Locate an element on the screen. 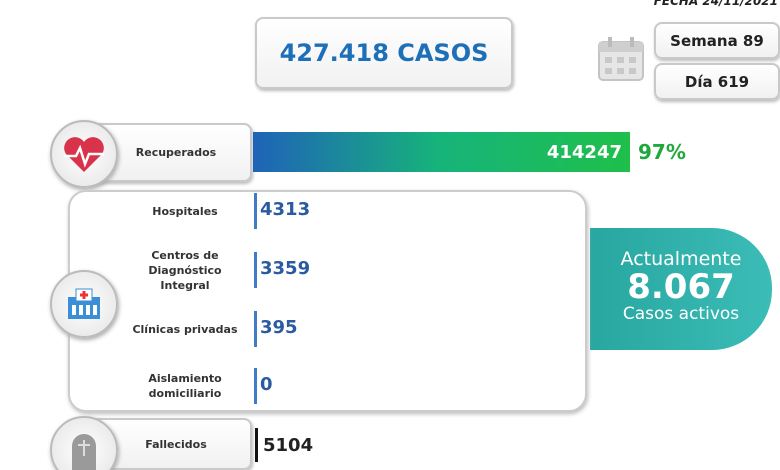  tomb-icon is located at coordinates (84, 443).